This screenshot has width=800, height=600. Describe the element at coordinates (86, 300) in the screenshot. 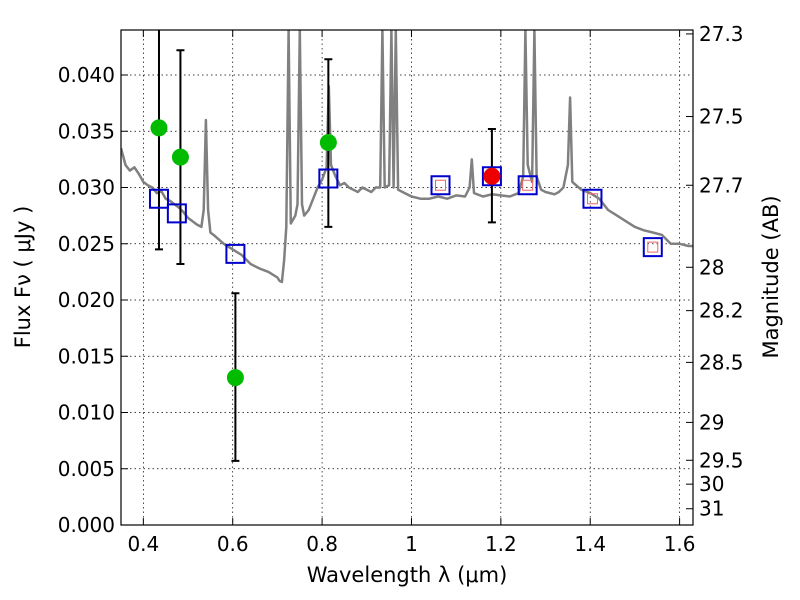

I see `y-tick-label: 0.020` at that location.